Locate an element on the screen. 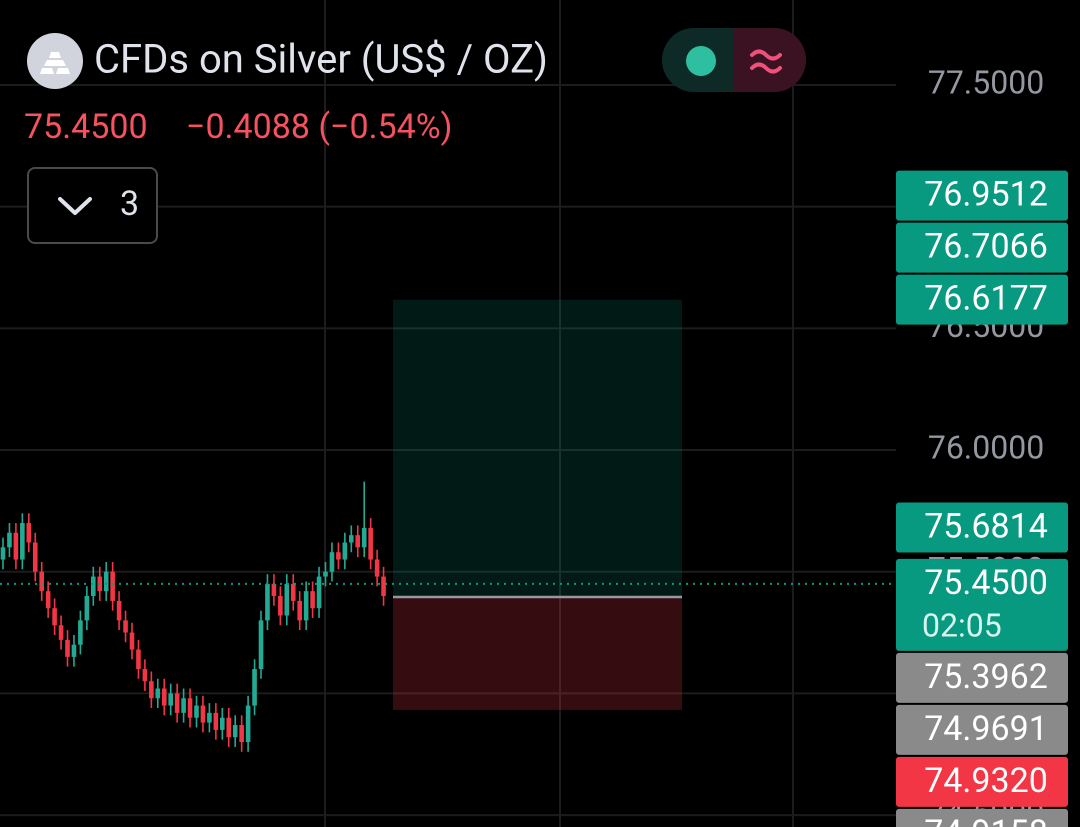  stop-zone is located at coordinates (537, 653).